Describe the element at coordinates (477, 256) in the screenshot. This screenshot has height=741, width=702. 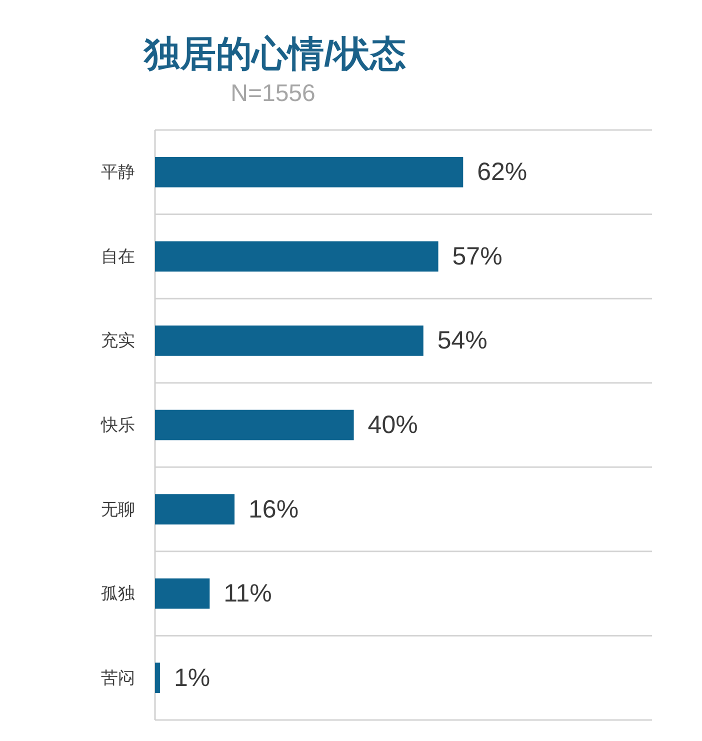
I see `data-label: 57%` at that location.